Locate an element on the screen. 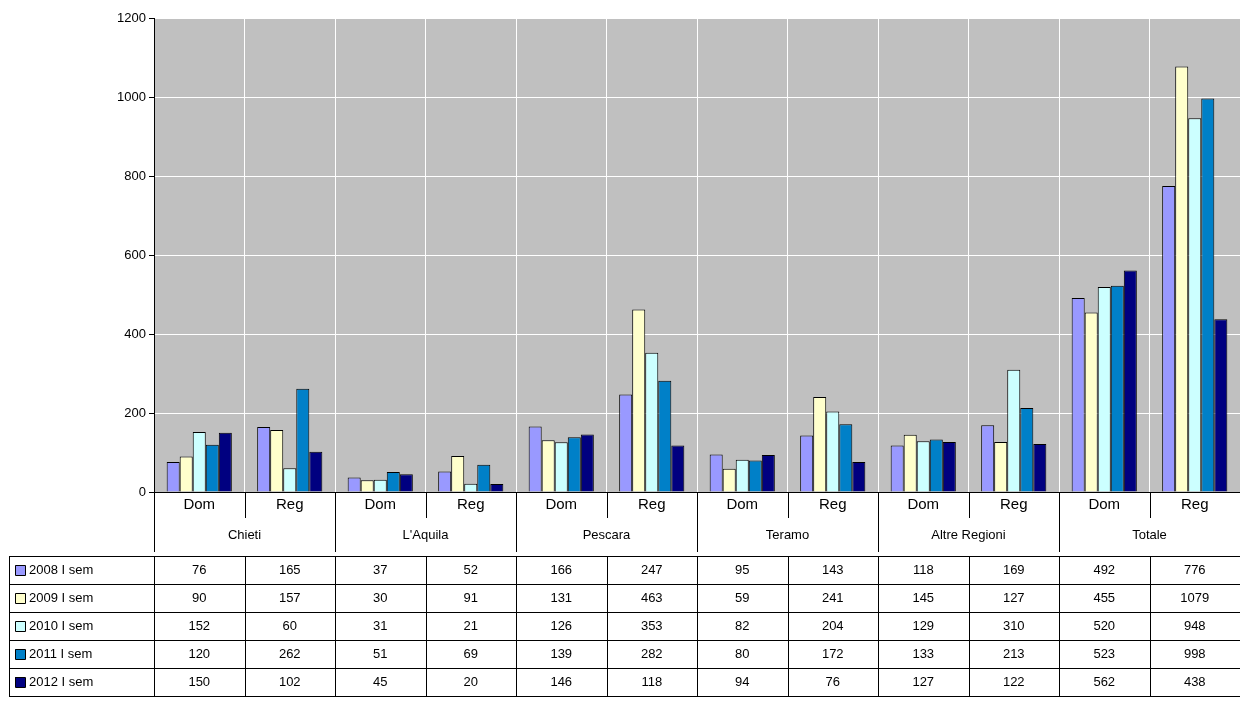  legend-label: 2011 I sem is located at coordinates (61, 653).